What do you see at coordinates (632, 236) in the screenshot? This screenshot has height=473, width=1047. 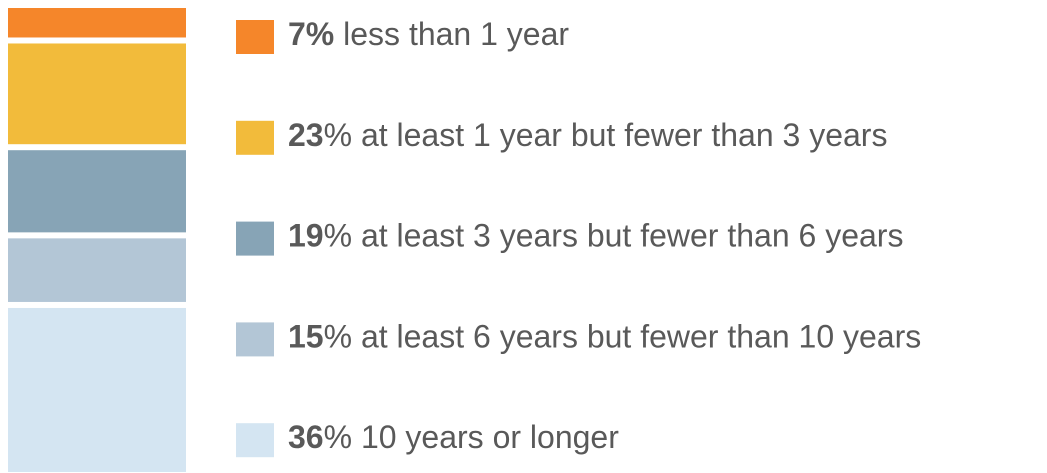 I see `legend-name: at least 3 years but fewer than 6 years` at bounding box center [632, 236].